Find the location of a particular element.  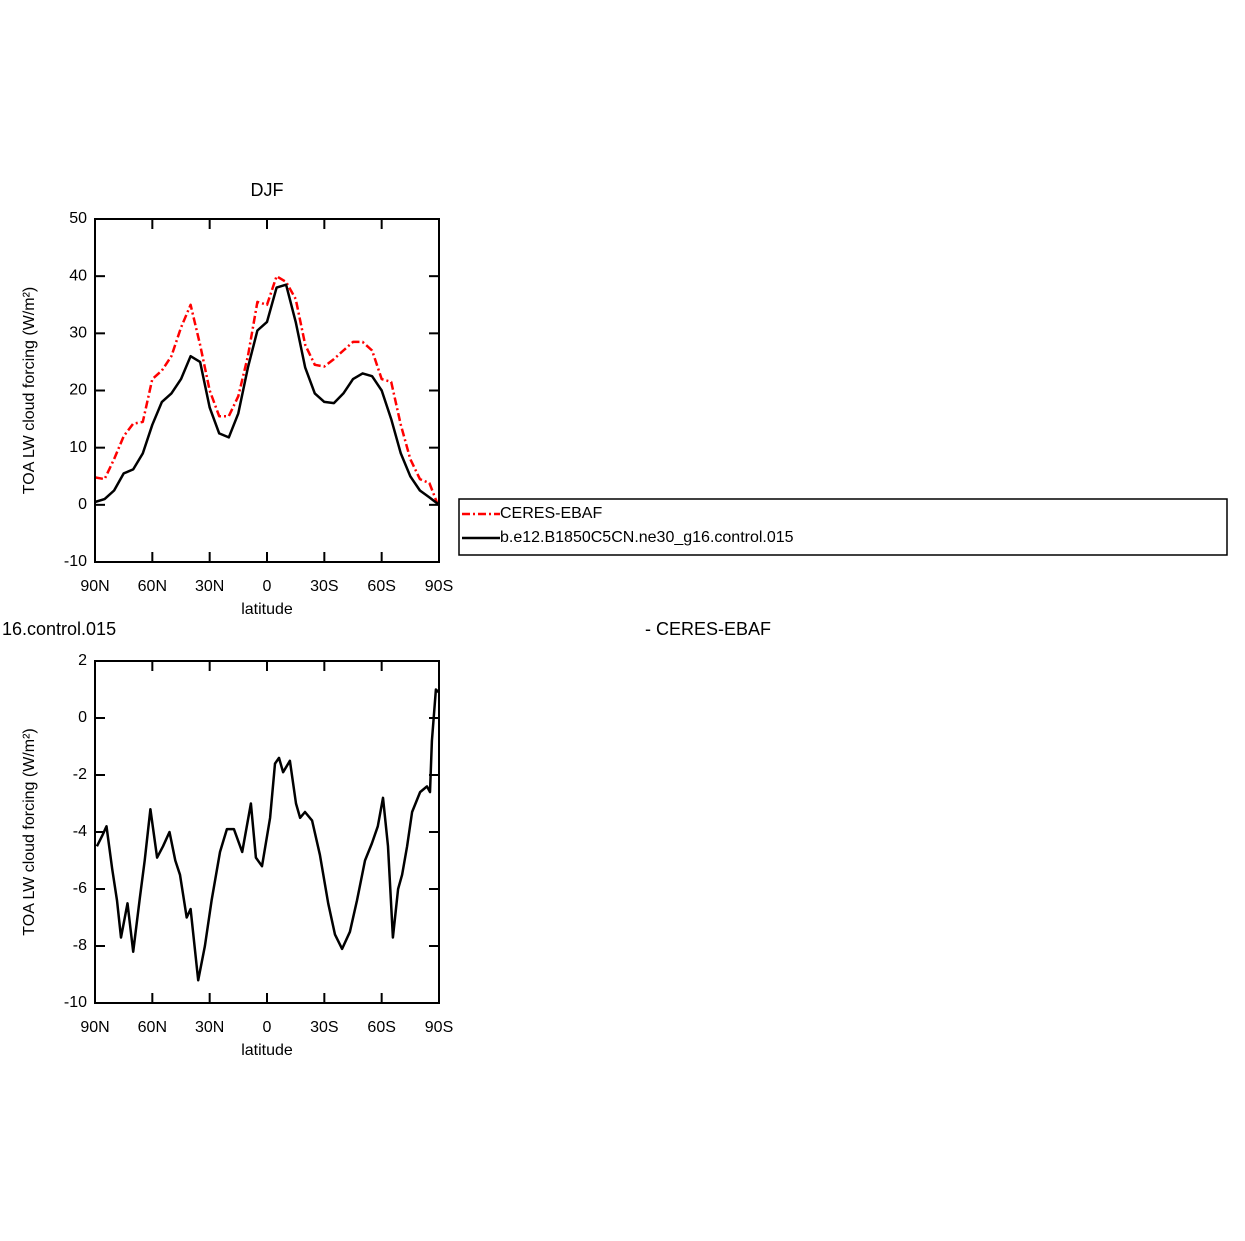

y-tick-label: 2 is located at coordinates (82, 660).